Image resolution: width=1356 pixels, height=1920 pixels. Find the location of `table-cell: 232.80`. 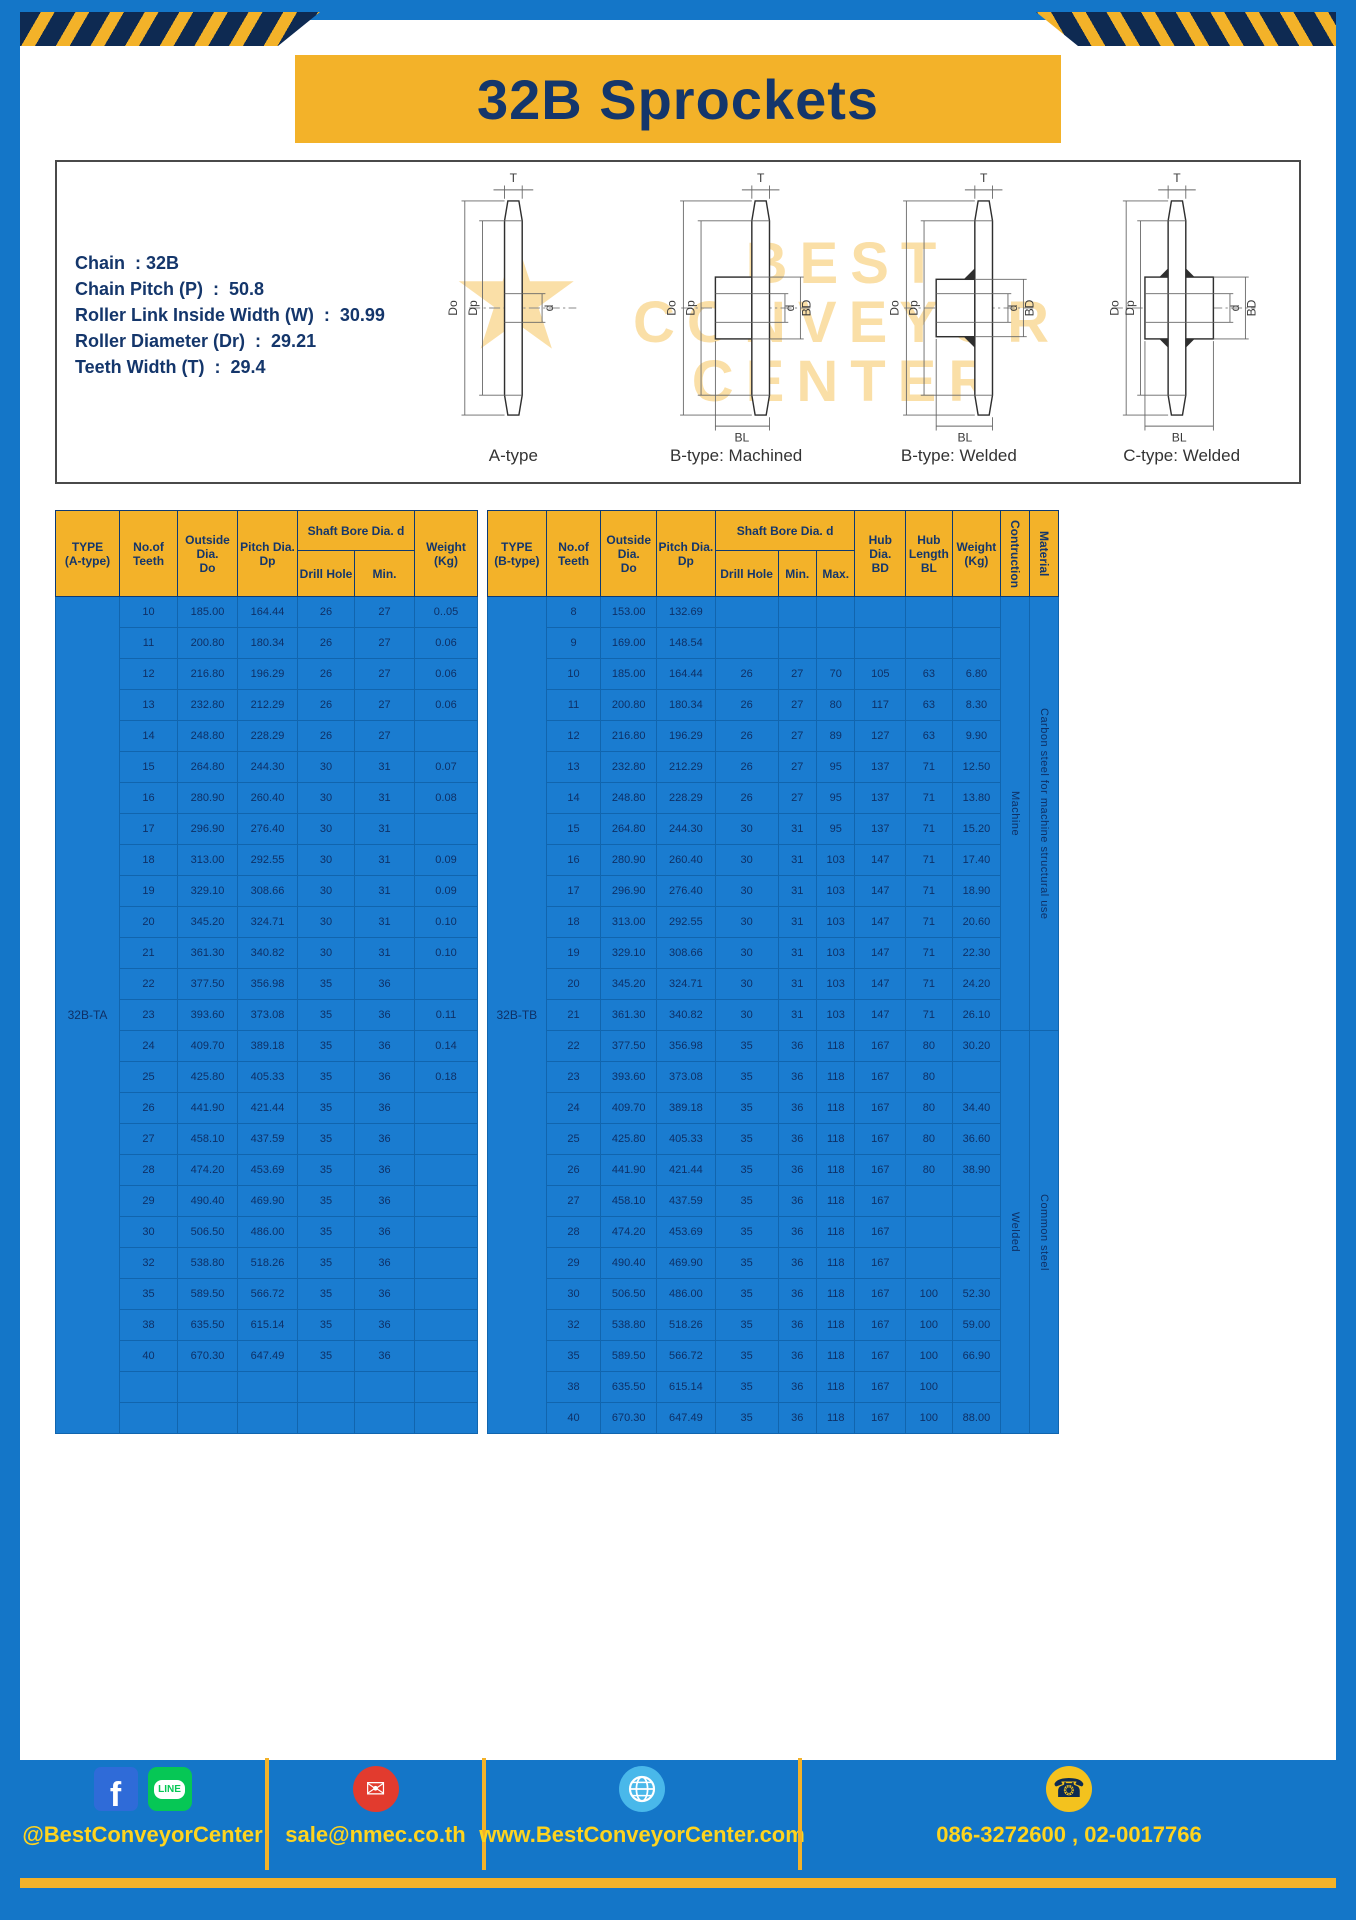

table-cell: 232.80 is located at coordinates (207, 705).